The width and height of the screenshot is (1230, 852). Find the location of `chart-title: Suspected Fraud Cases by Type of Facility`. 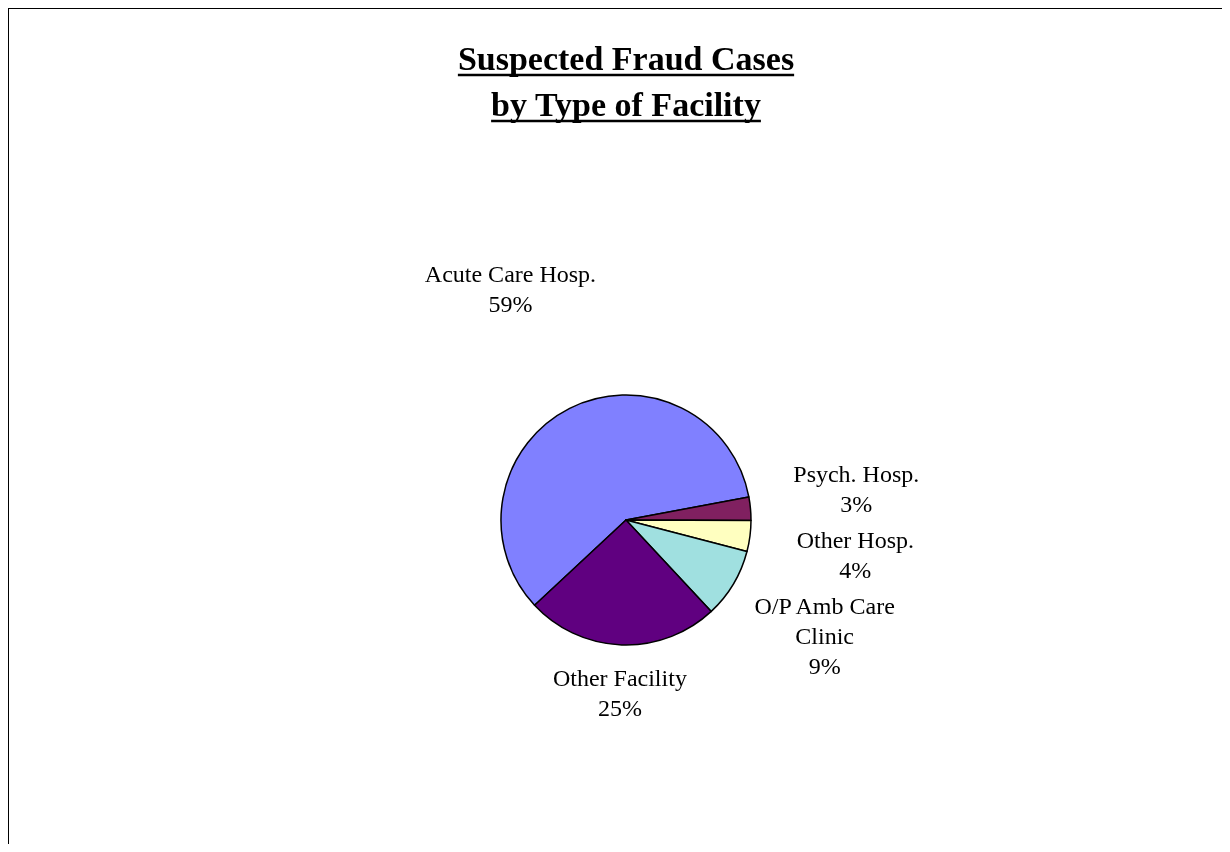

chart-title: Suspected Fraud Cases by Type of Facility is located at coordinates (626, 81).